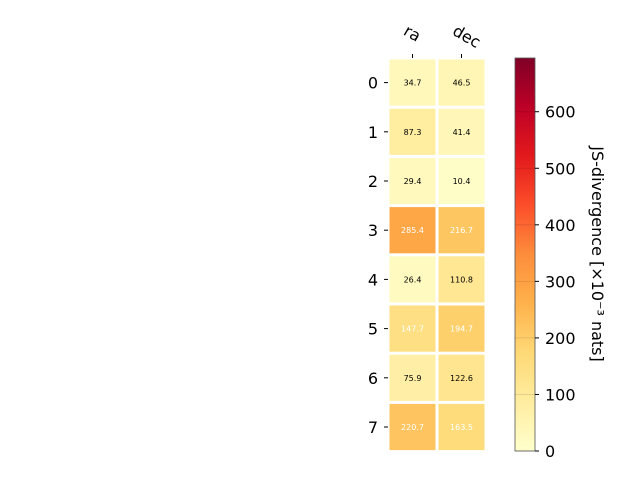 The image size is (640, 480). Describe the element at coordinates (560, 168) in the screenshot. I see `colorbar-tick-label: 500` at that location.